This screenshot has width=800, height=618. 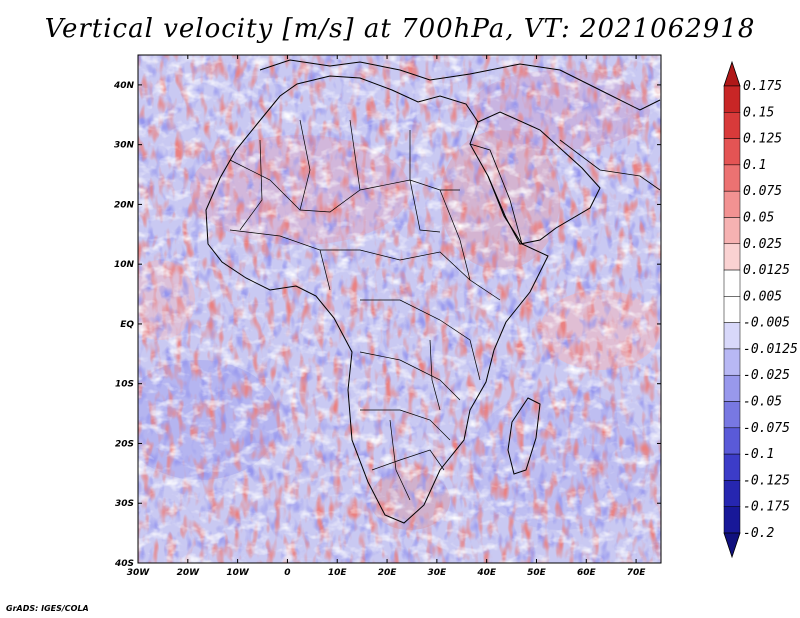 What do you see at coordinates (732, 545) in the screenshot?
I see `colorbar-bottom-arrow` at bounding box center [732, 545].